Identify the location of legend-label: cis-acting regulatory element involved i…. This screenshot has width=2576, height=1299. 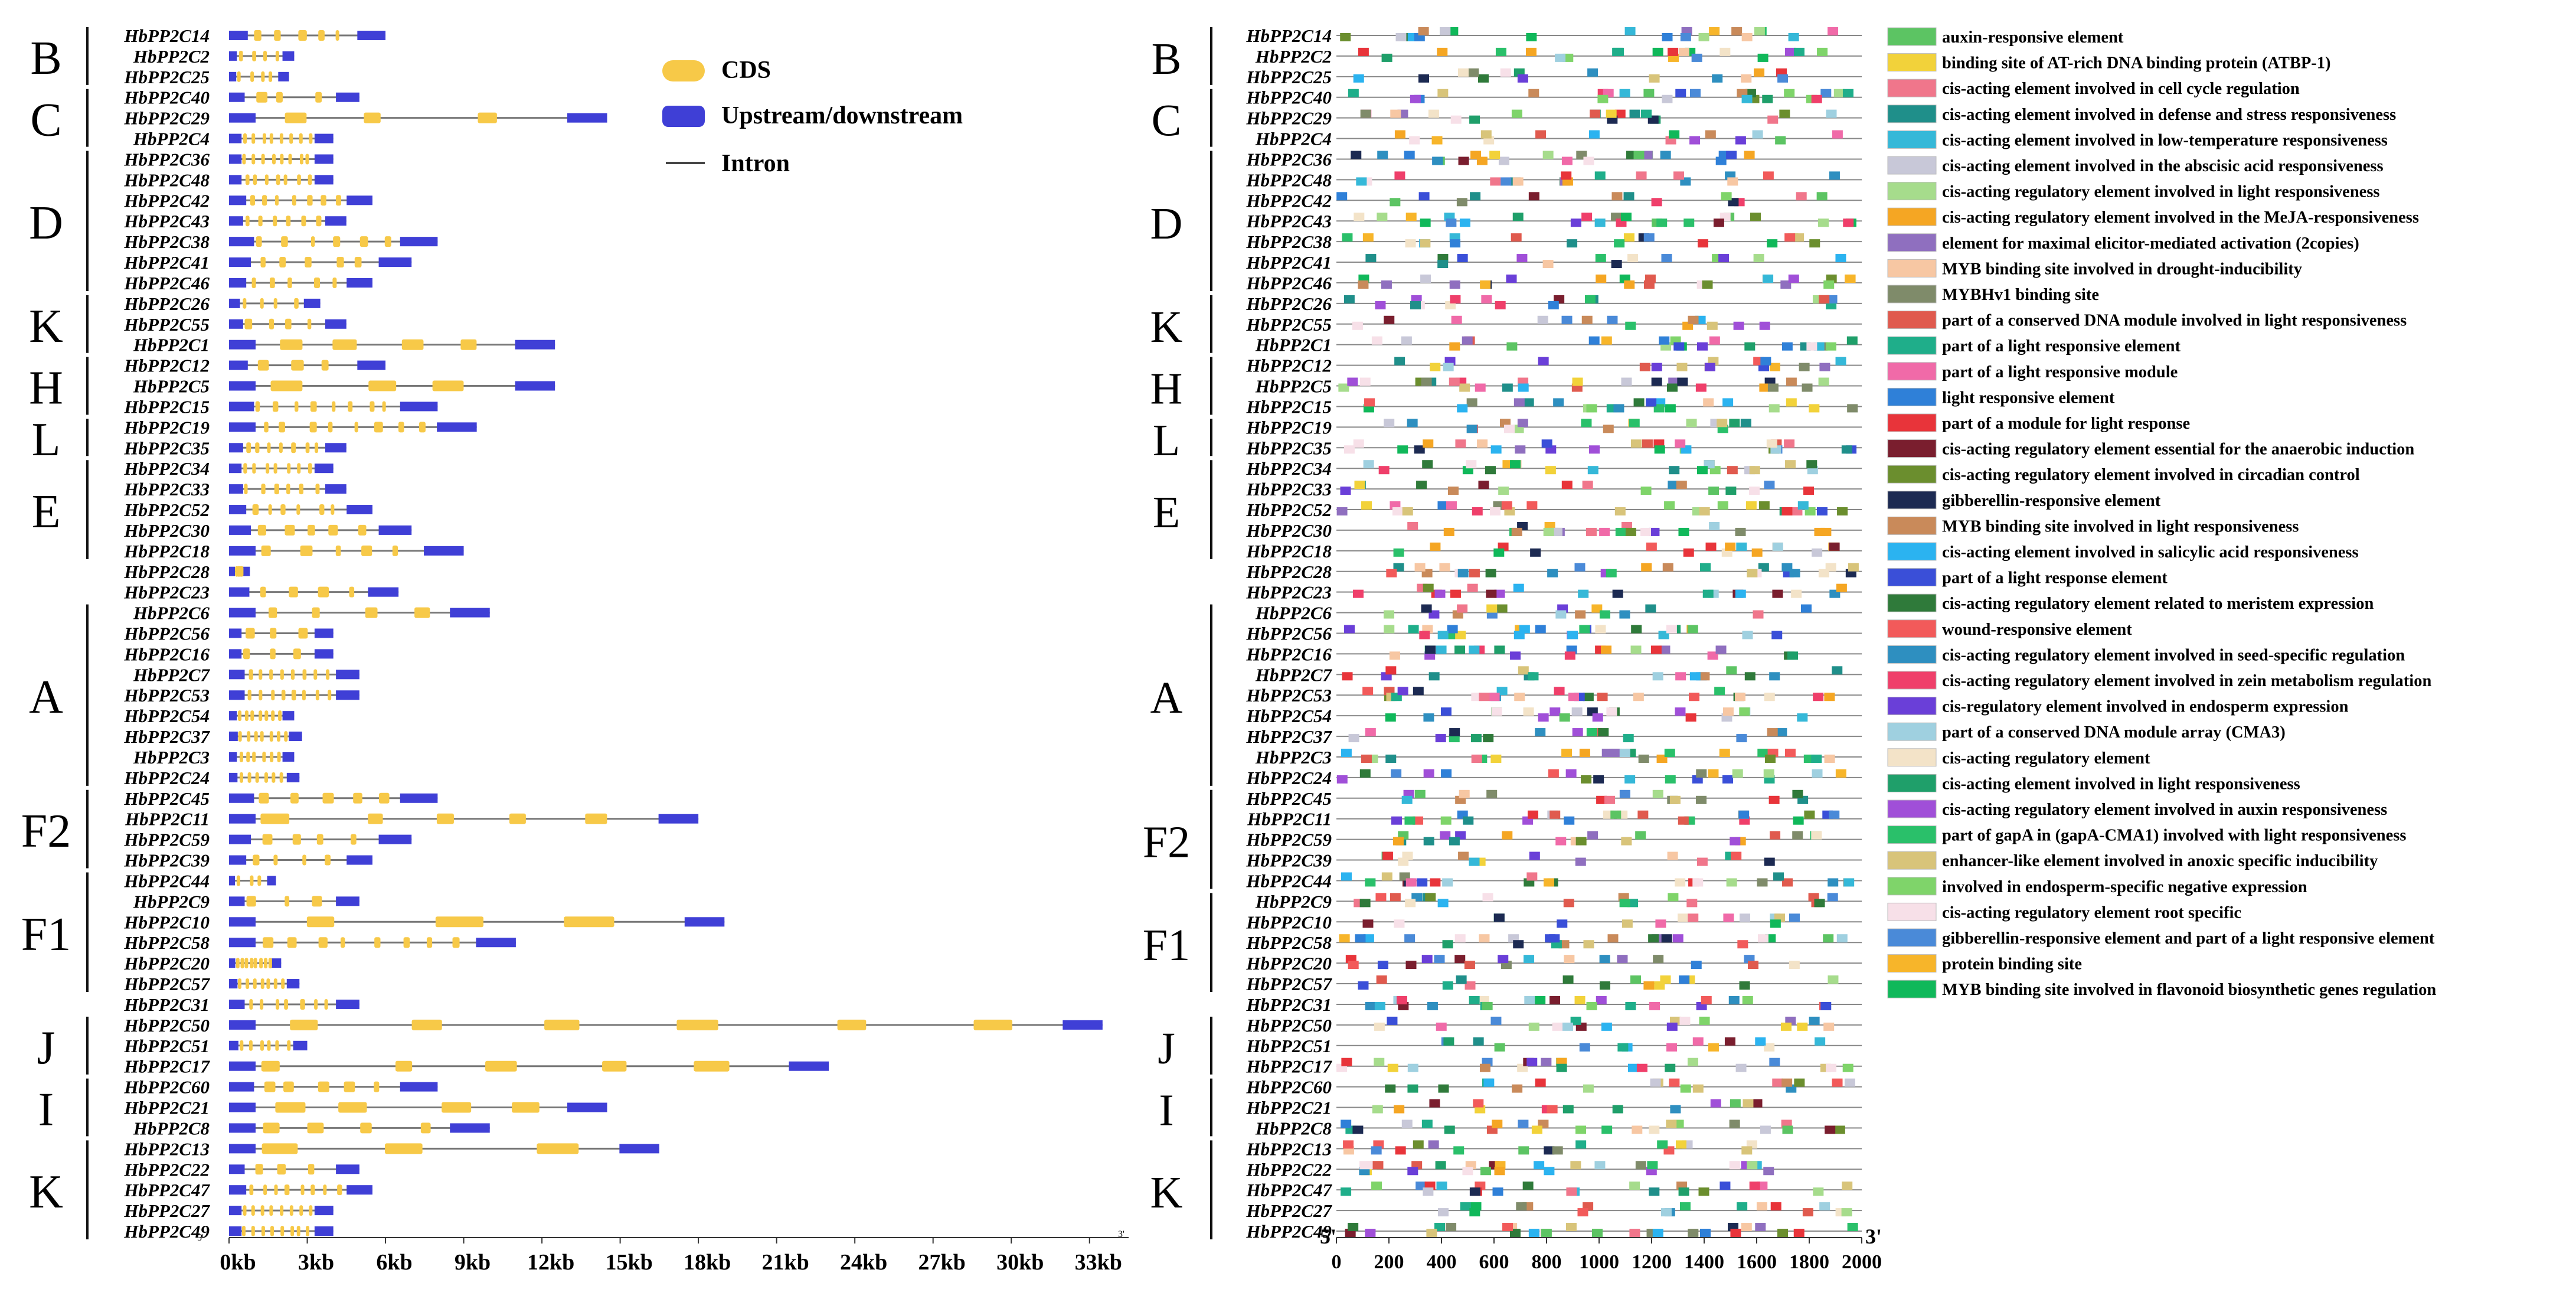
(2164, 810).